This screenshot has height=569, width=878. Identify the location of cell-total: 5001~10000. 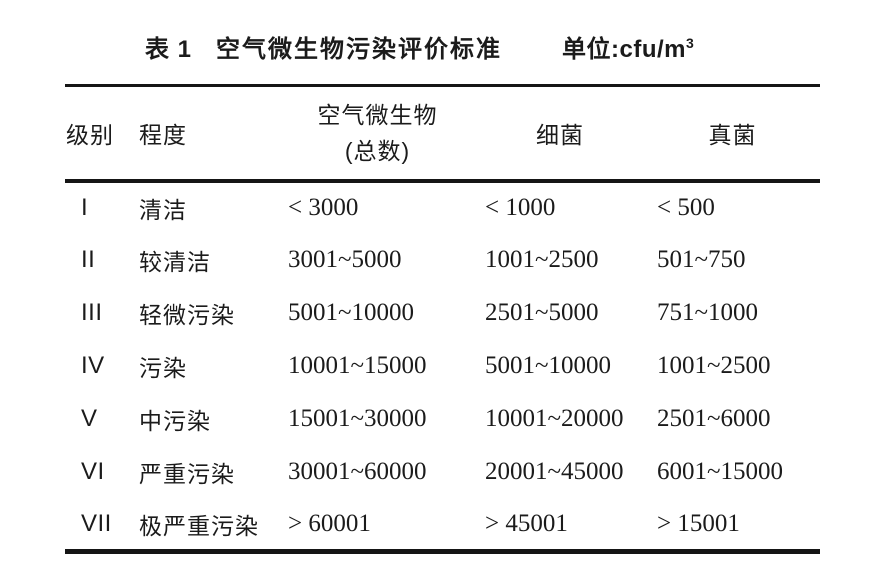
(351, 312).